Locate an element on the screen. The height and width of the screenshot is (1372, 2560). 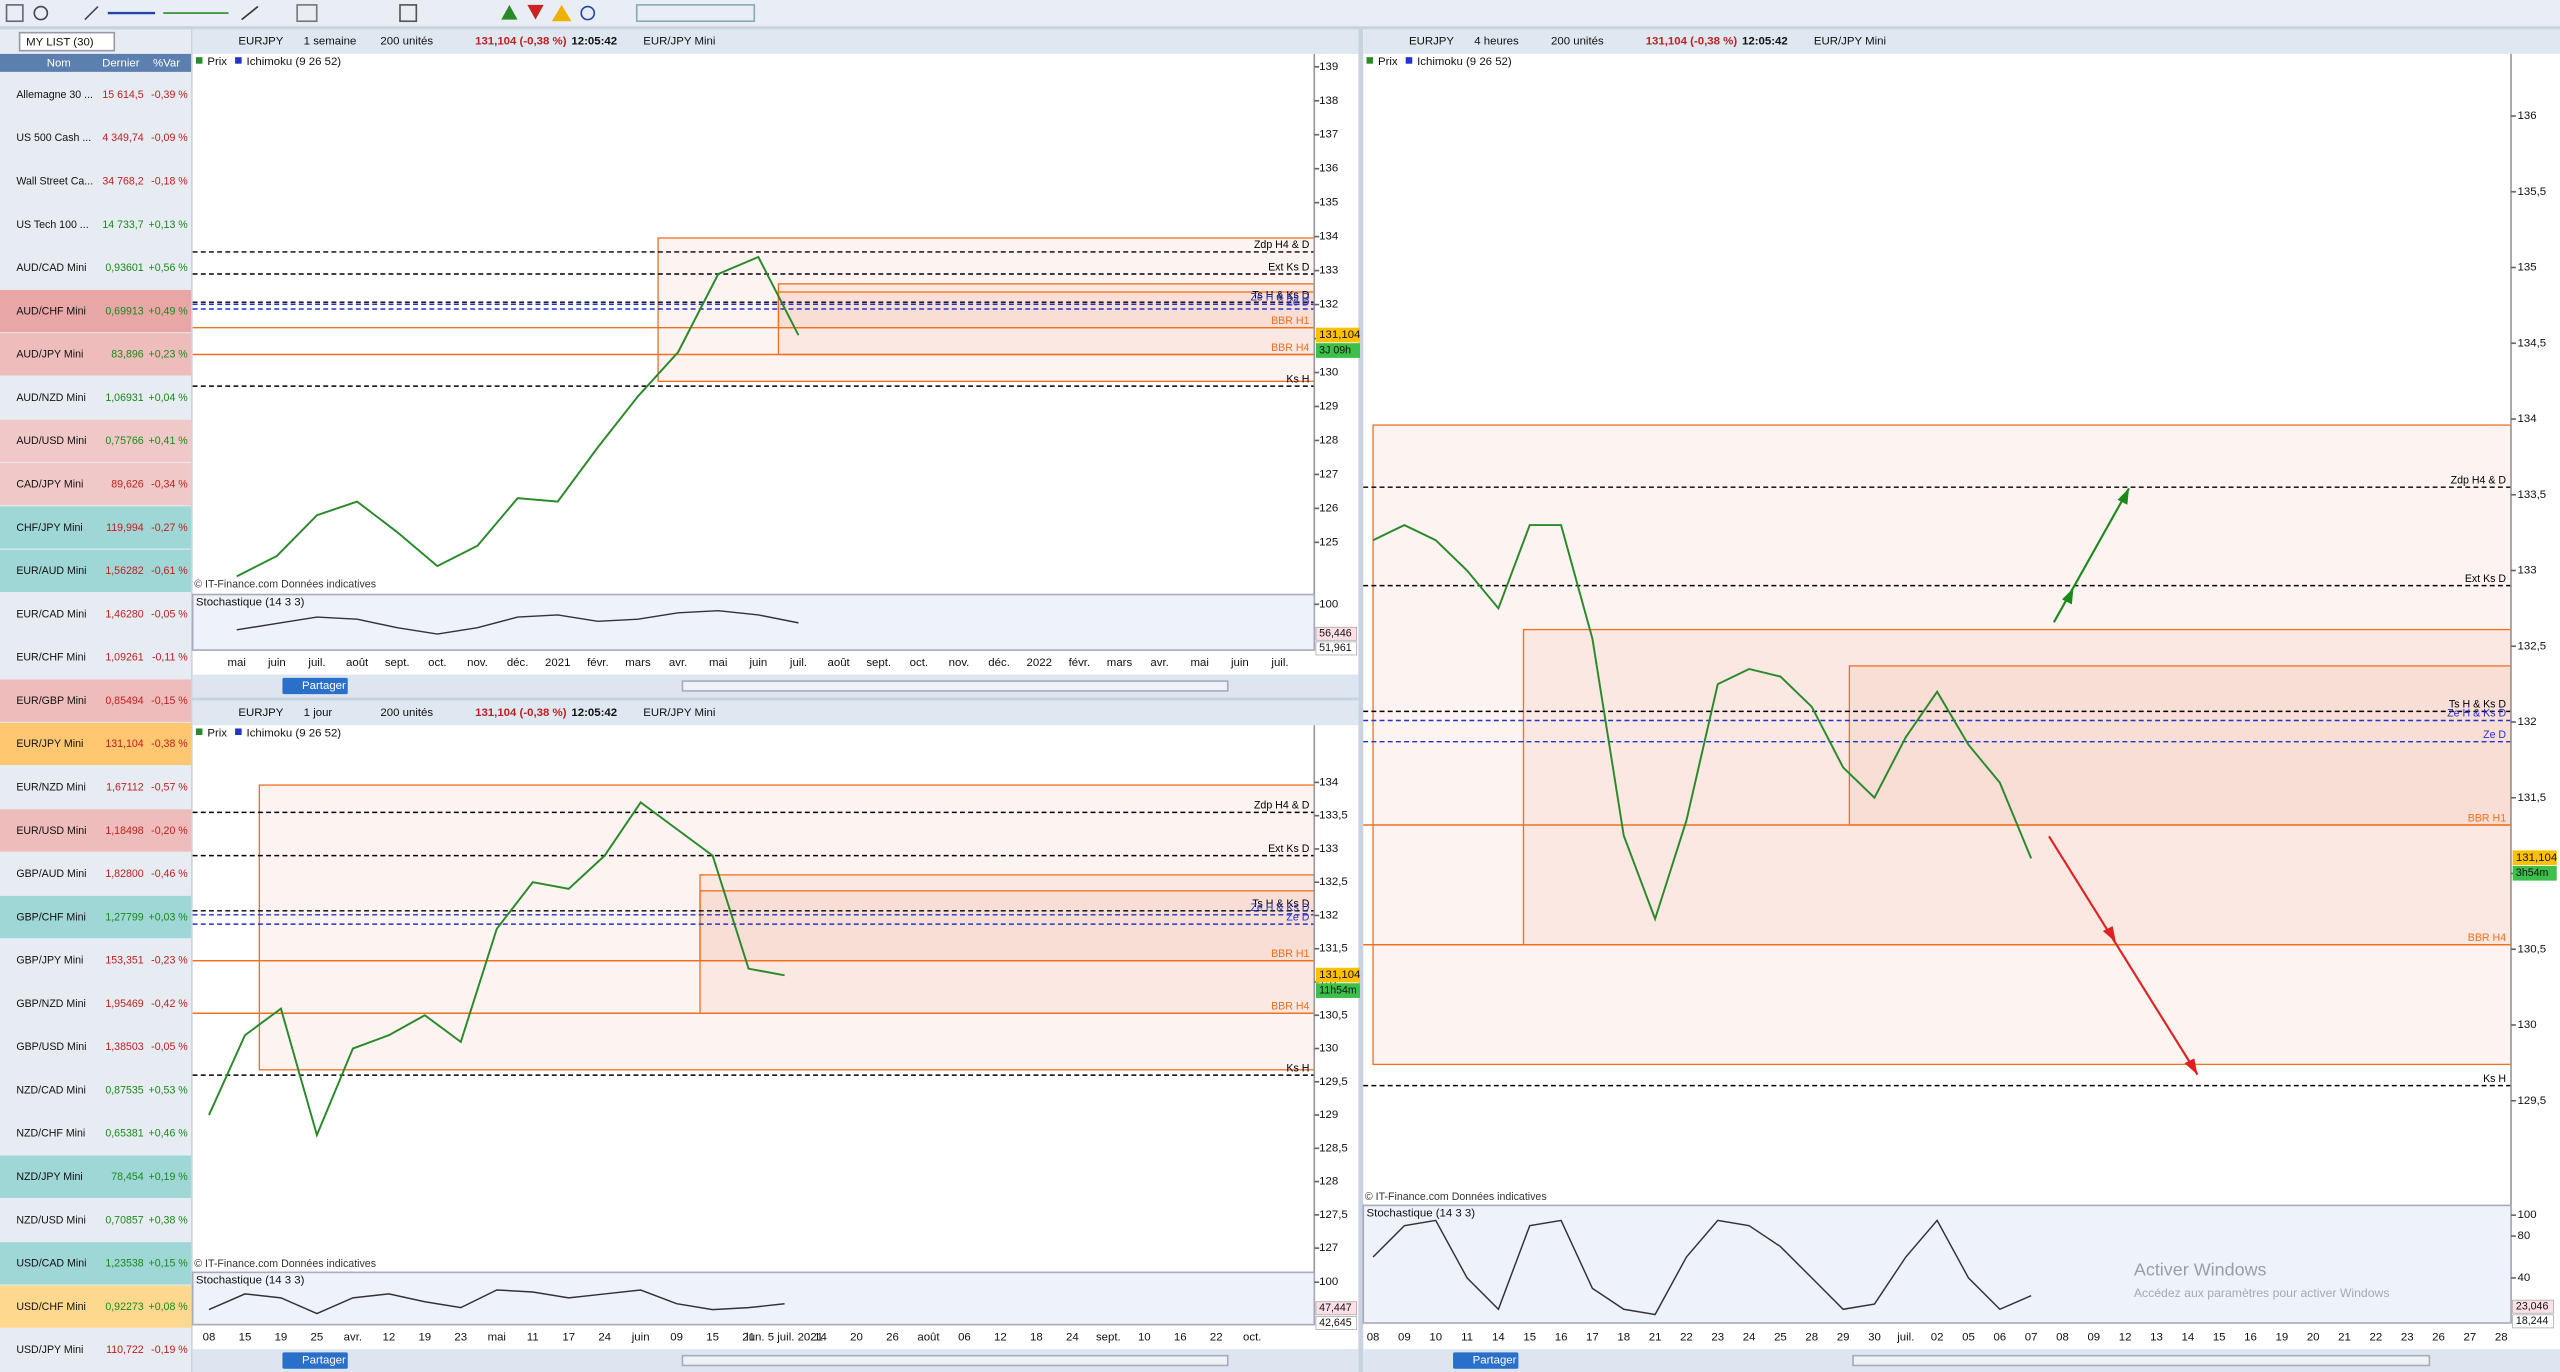
x-tick-label: 08 is located at coordinates (2062, 1338).